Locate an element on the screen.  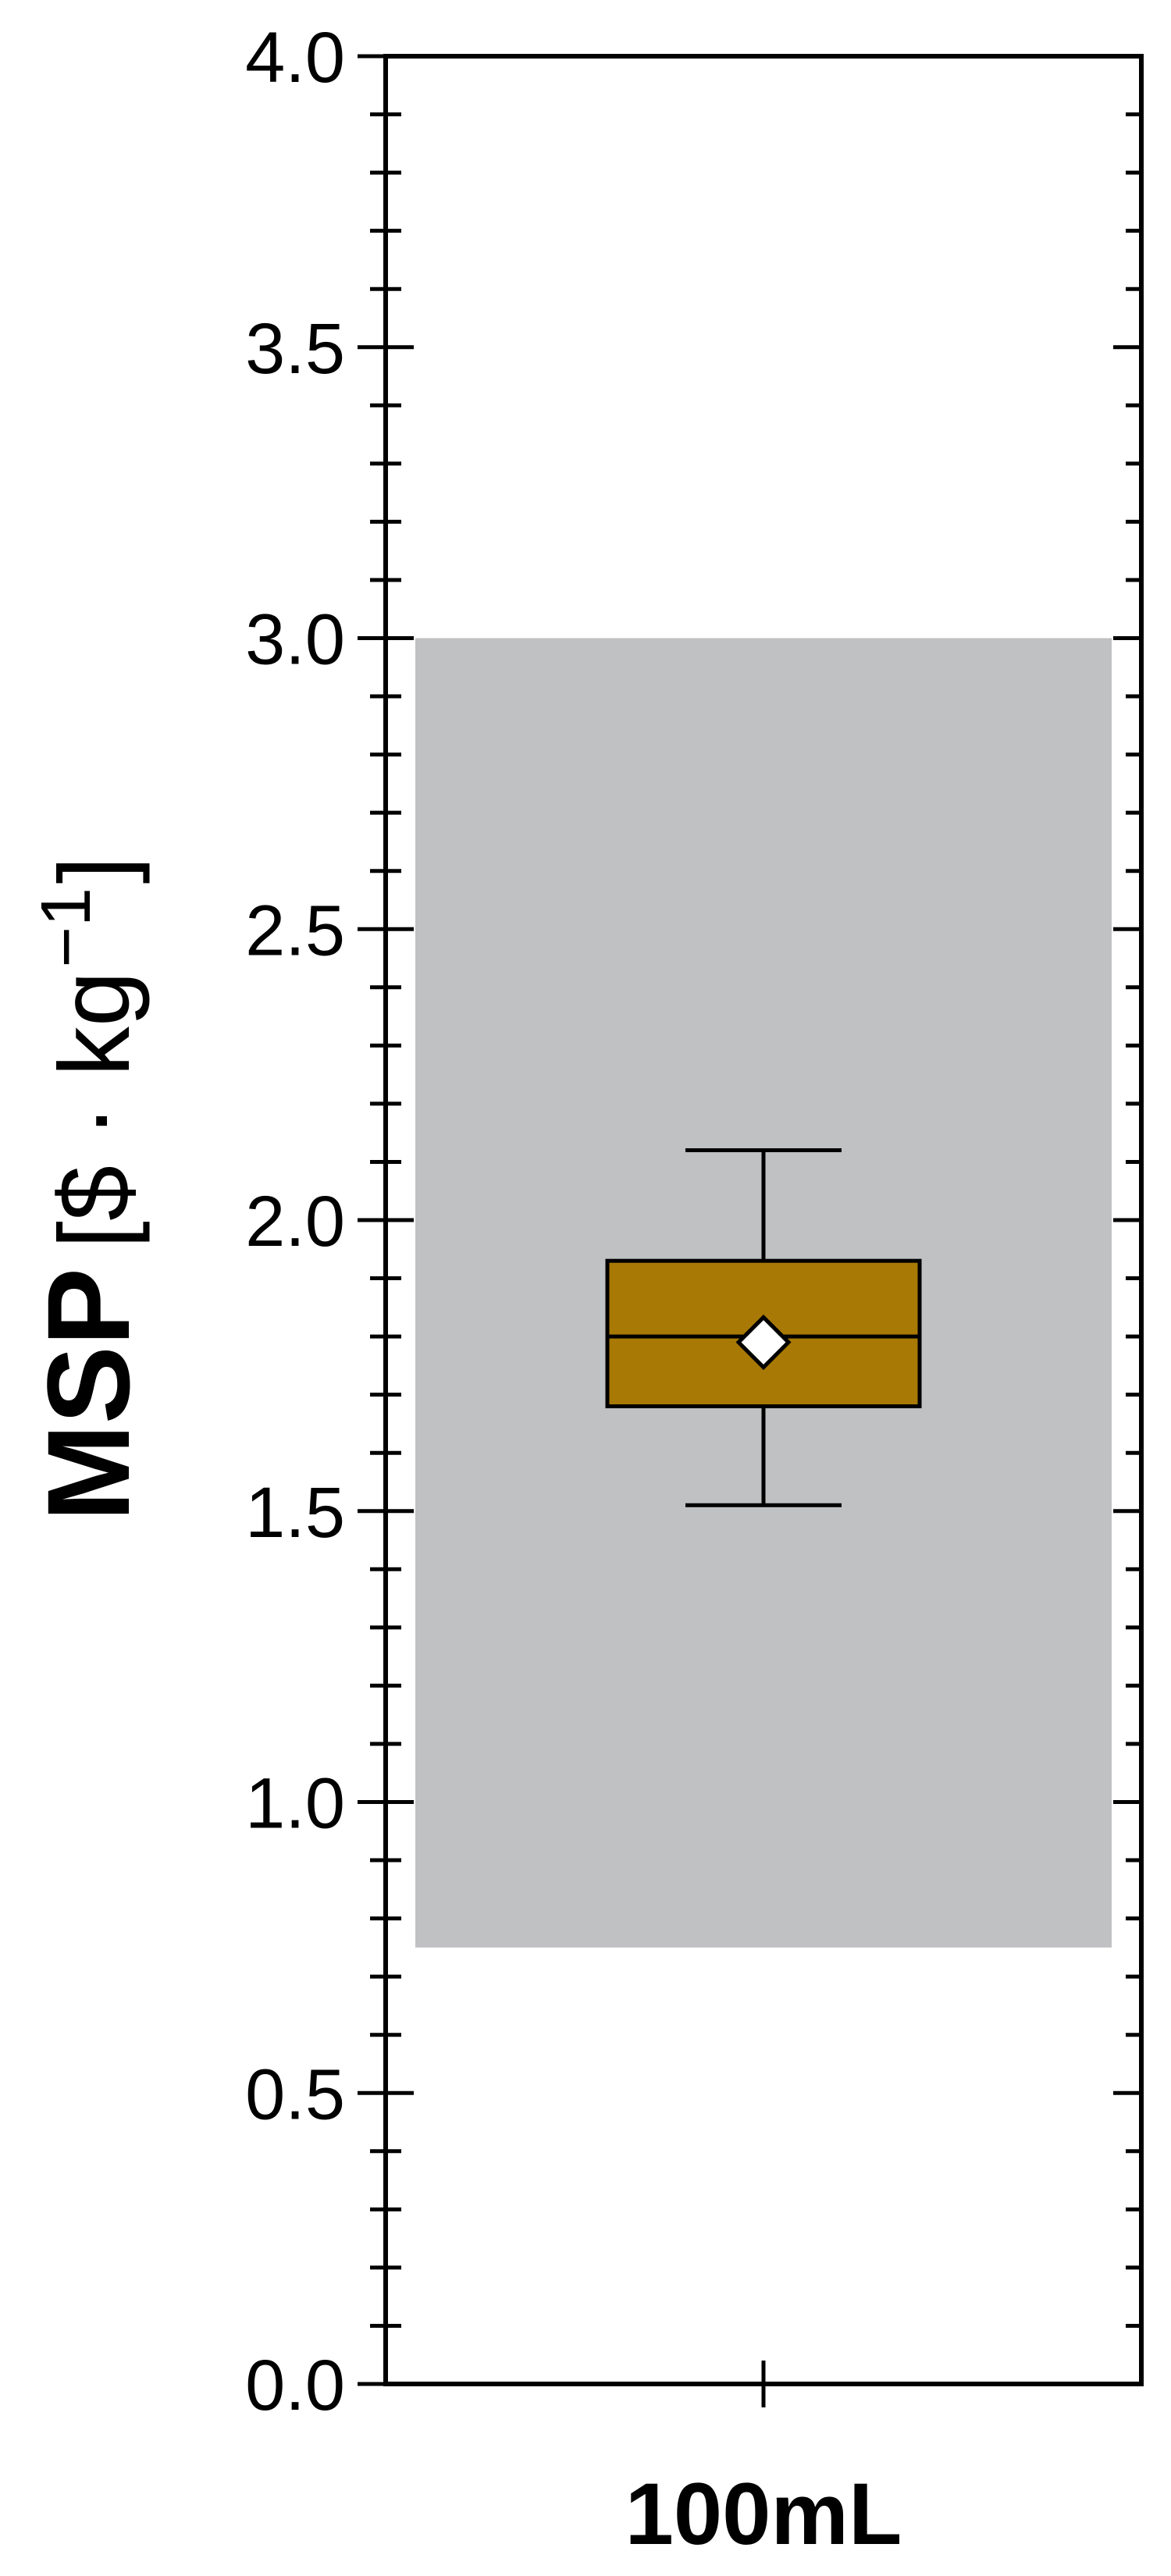
y-tick-label: 1.5 is located at coordinates (295, 1513).